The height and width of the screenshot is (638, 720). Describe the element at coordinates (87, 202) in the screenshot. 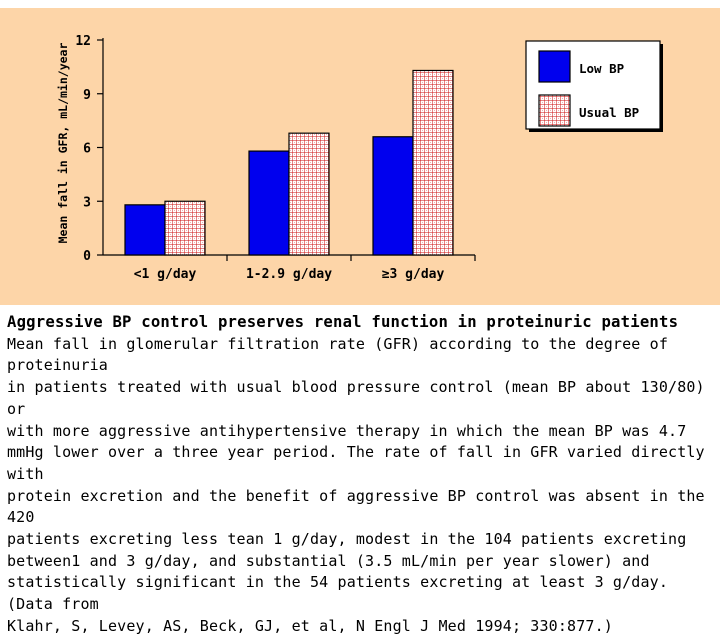

I see `y-tick-label: 3` at that location.